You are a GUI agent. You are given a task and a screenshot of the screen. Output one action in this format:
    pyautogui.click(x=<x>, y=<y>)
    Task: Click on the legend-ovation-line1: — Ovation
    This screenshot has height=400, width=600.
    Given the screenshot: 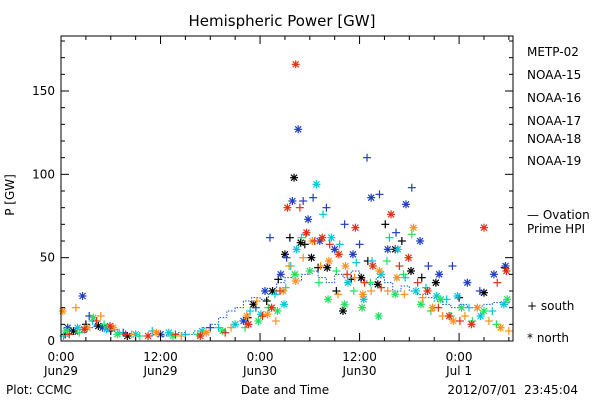 What is the action you would take?
    pyautogui.click(x=558, y=215)
    